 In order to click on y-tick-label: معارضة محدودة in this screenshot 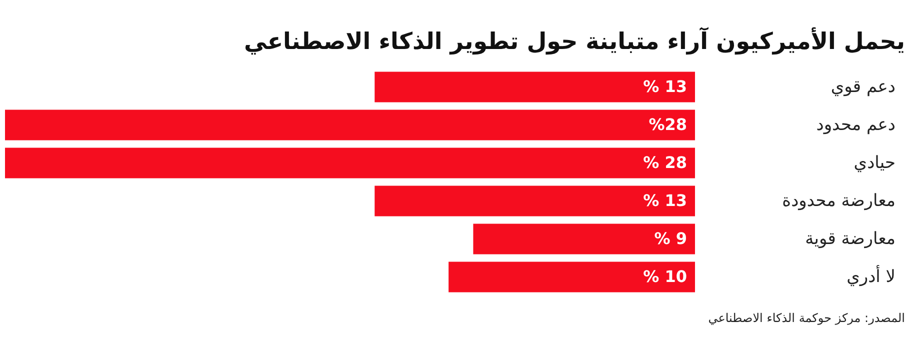, I will do `click(839, 201)`.